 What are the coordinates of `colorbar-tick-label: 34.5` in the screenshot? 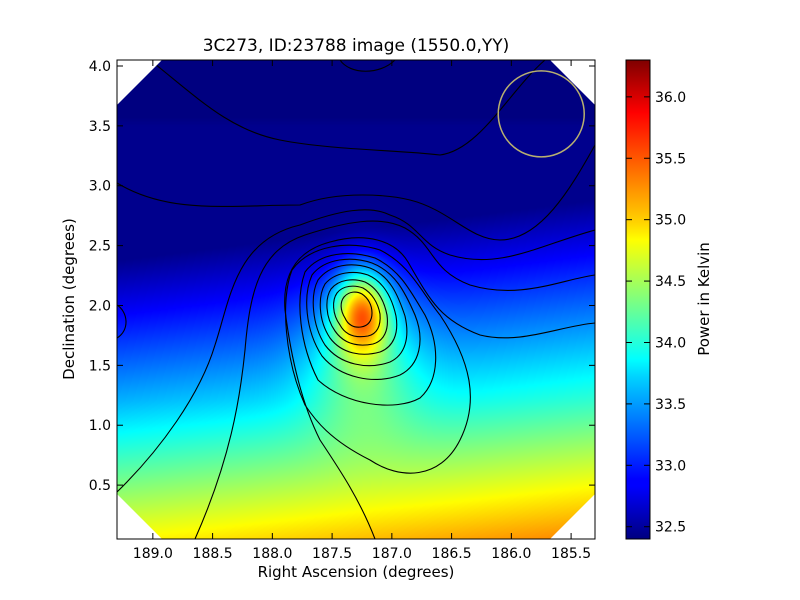 It's located at (670, 282).